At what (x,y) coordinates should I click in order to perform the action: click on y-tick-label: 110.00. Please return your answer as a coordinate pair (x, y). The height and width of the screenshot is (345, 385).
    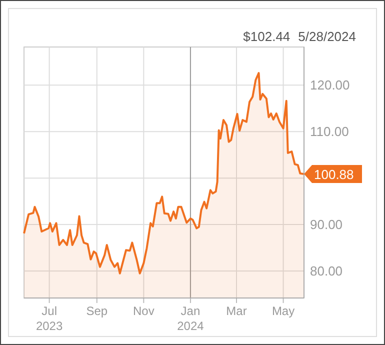
    Looking at the image, I should click on (329, 132).